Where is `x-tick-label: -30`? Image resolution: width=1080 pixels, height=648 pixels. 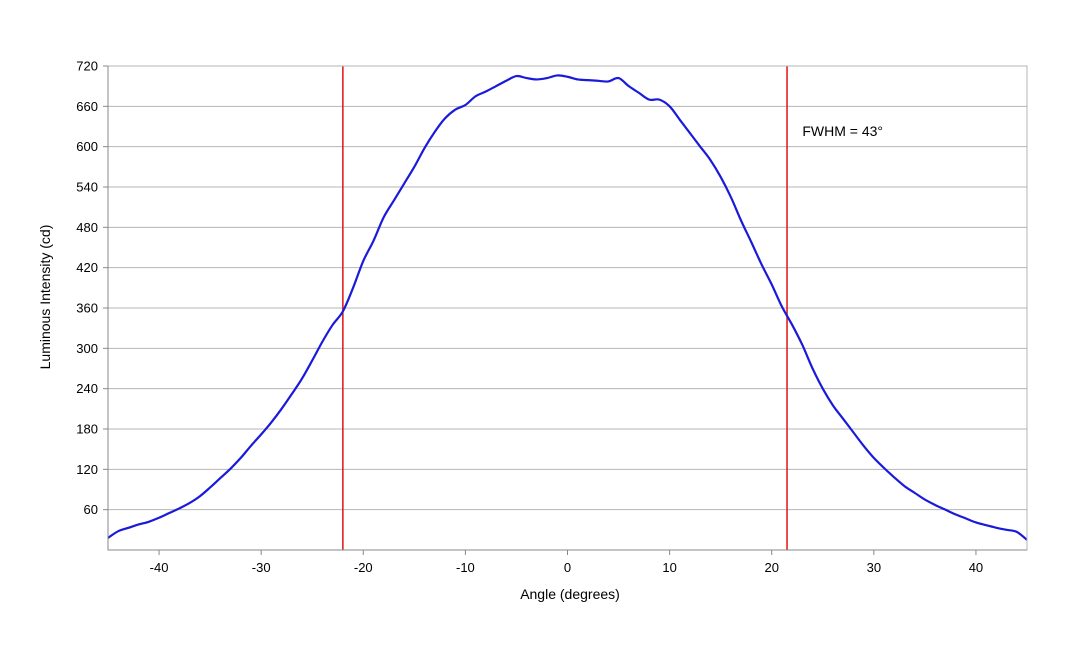
x-tick-label: -30 is located at coordinates (261, 567).